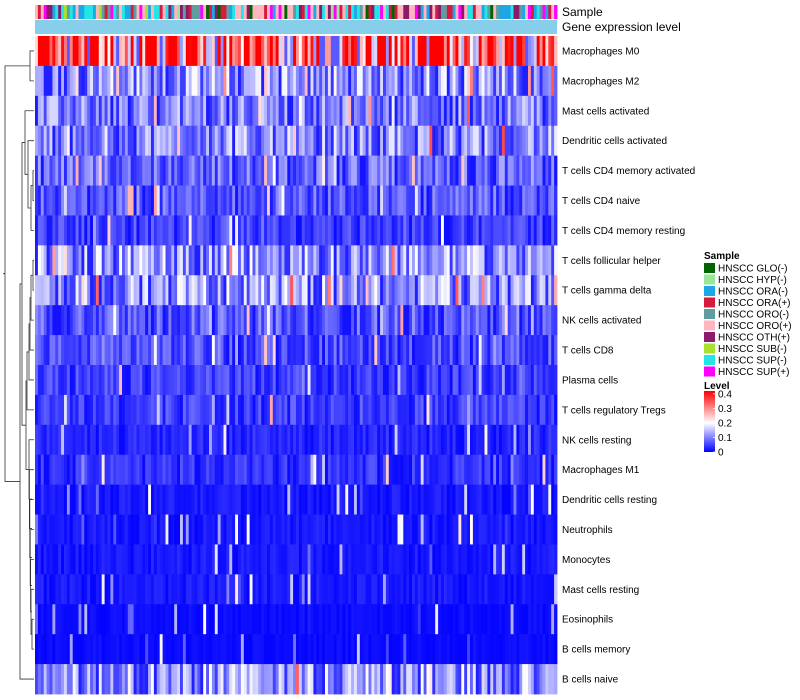  Describe the element at coordinates (296, 320) in the screenshot. I see `heatmap-row` at that location.